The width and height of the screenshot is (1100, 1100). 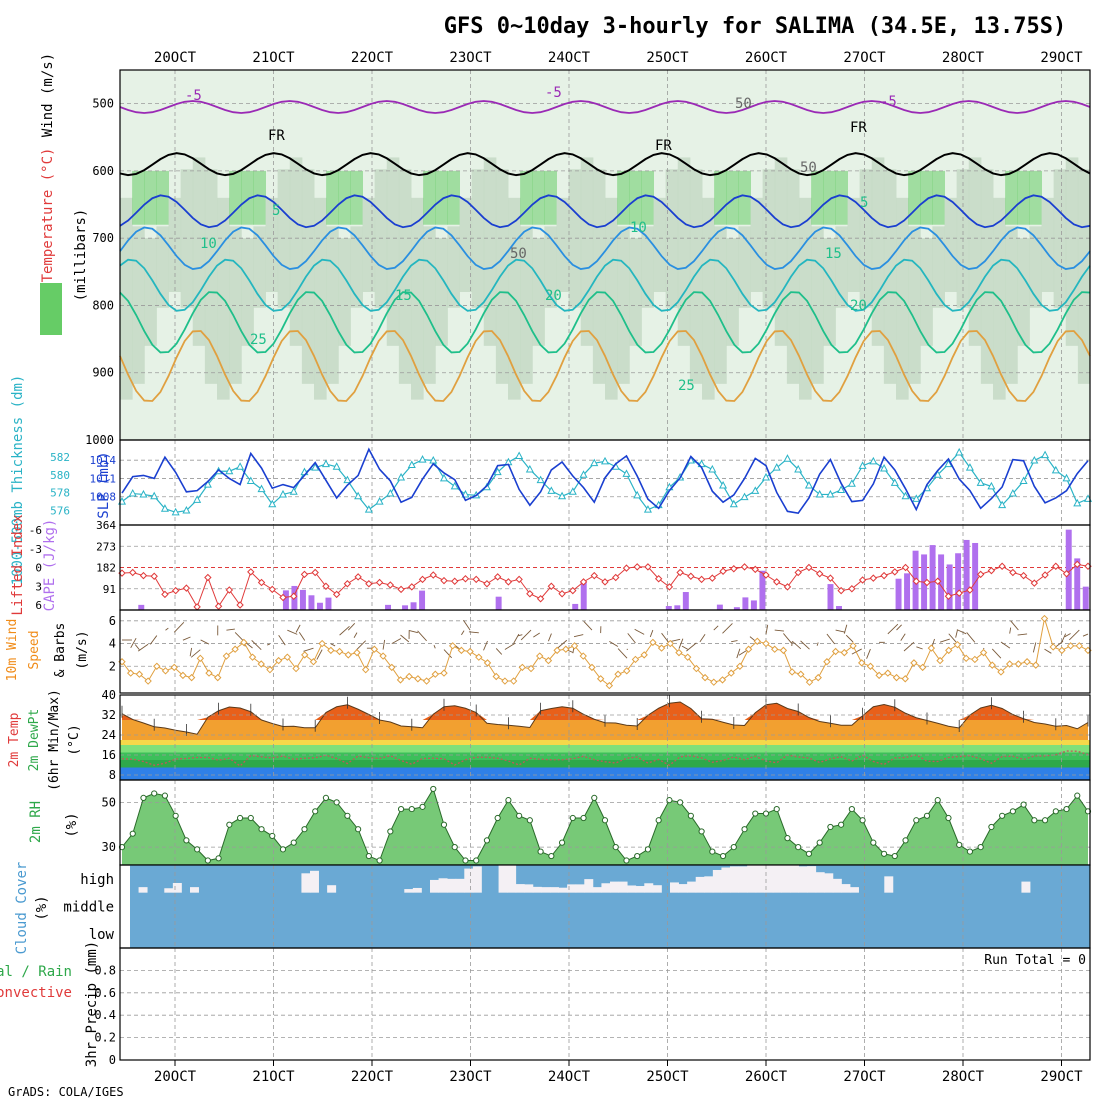 I want to click on wind-label: 10m Wind, so click(x=12, y=650).